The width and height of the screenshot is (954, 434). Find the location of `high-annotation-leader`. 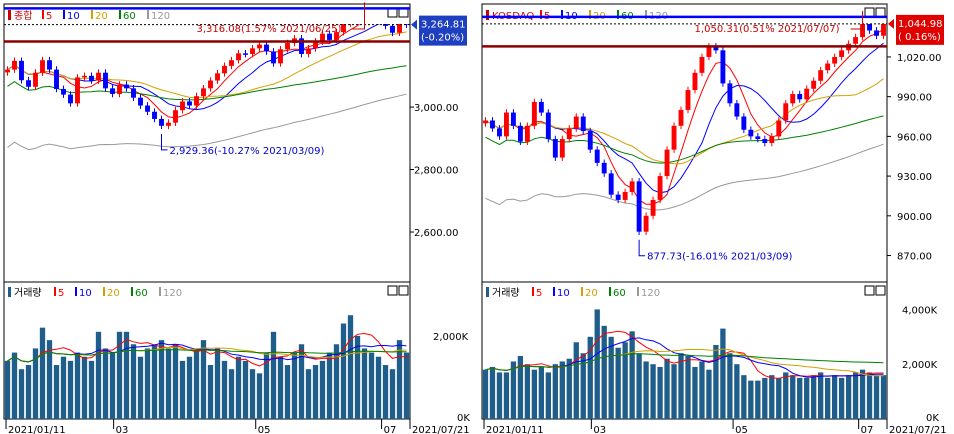

high-annotation-leader is located at coordinates (358, 16).